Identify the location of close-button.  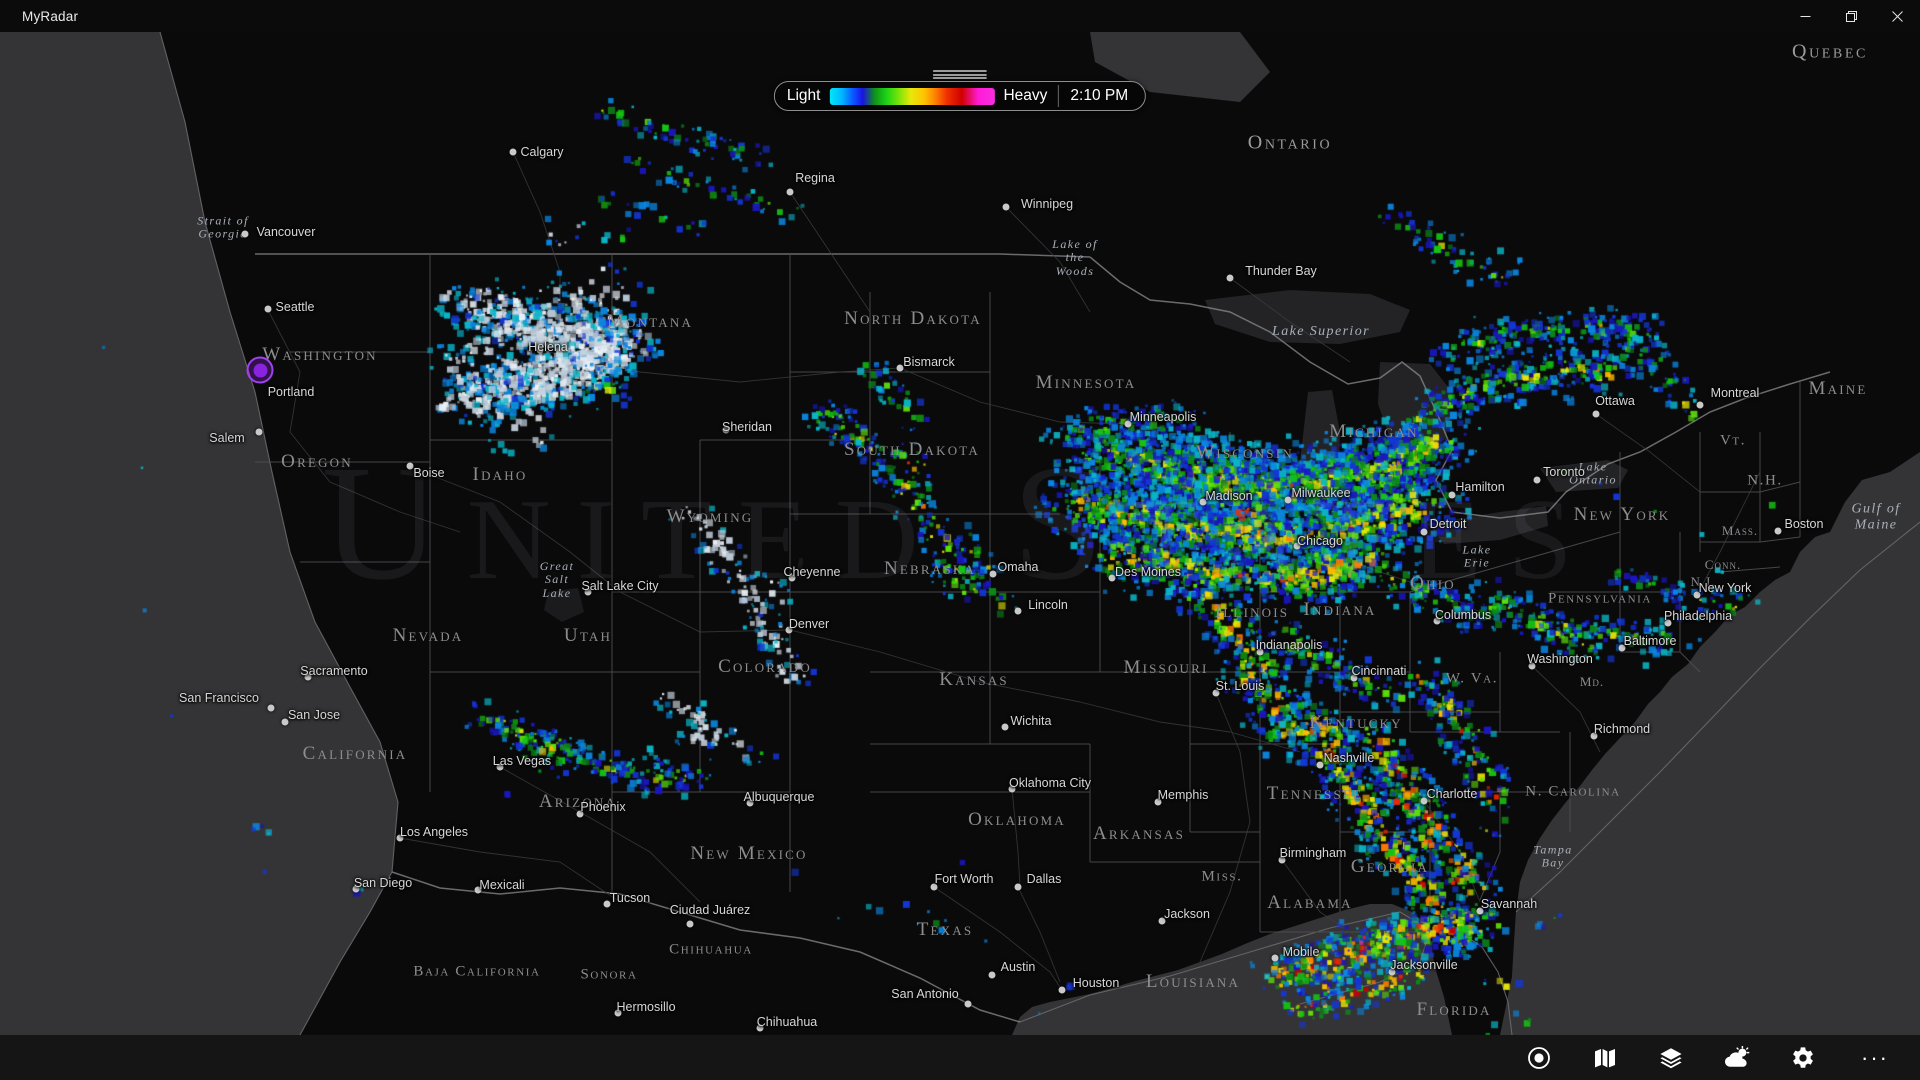
(1897, 16).